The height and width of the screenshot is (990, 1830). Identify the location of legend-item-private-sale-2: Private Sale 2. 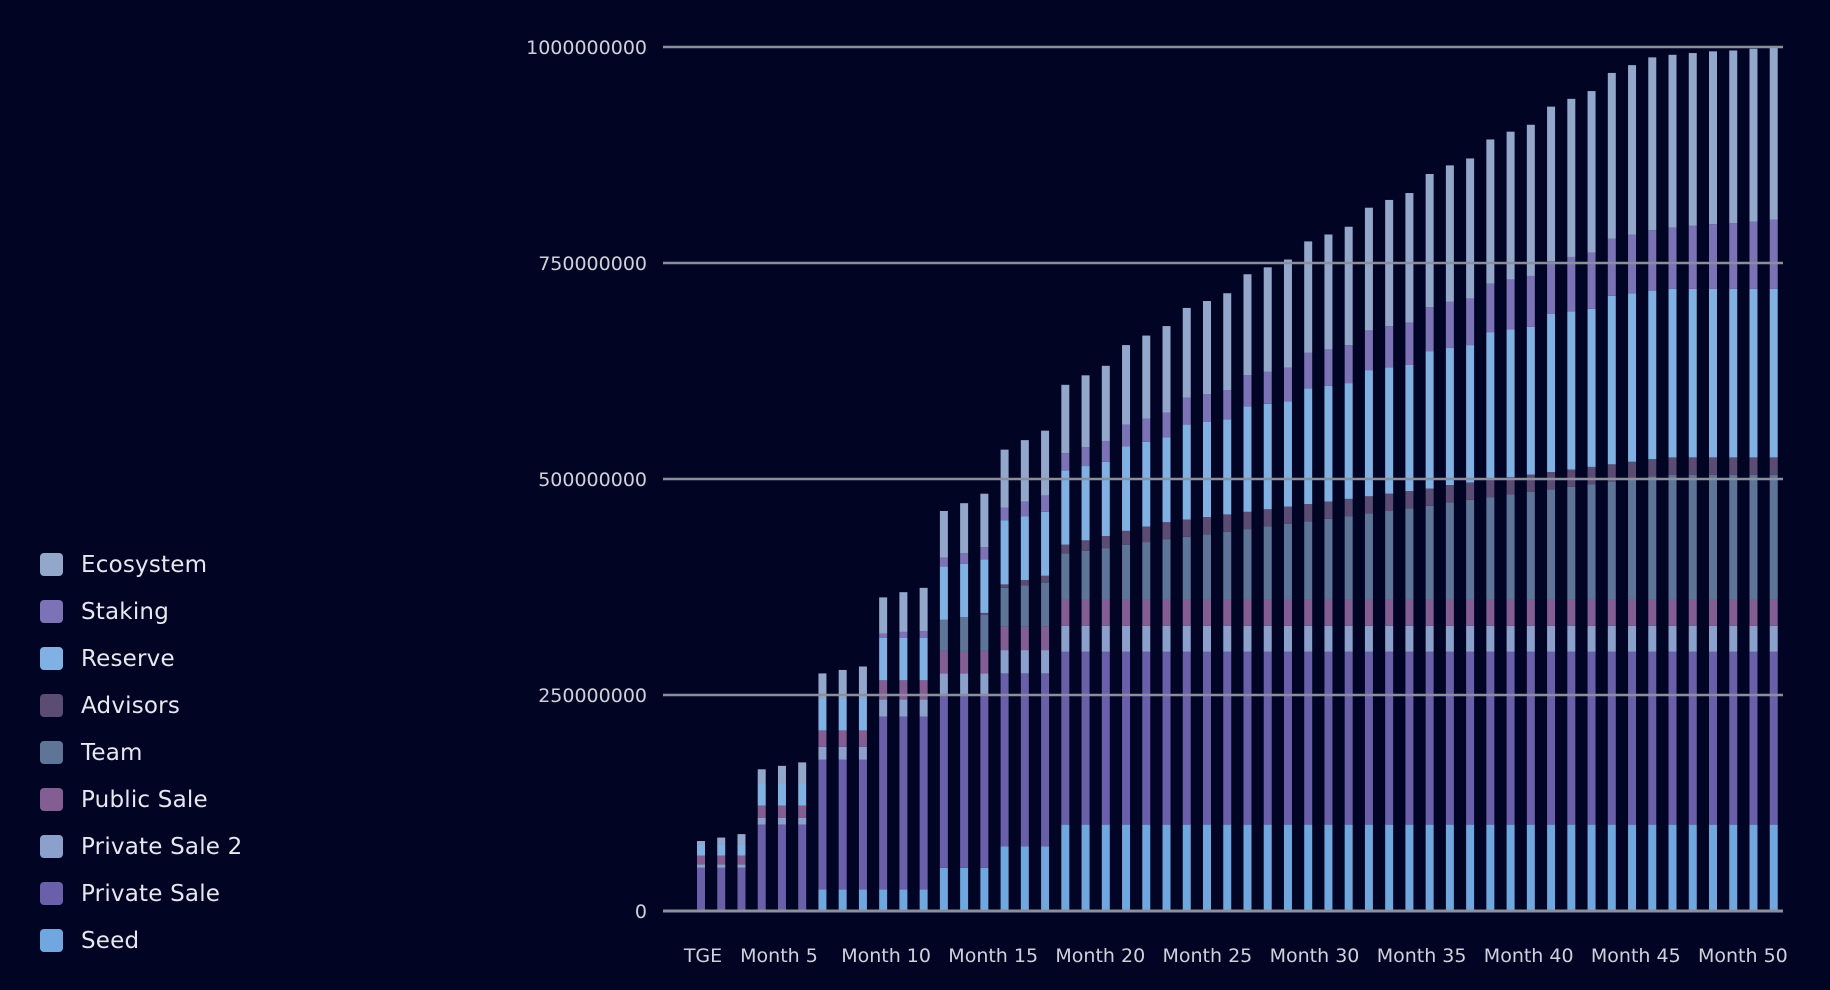
(141, 846).